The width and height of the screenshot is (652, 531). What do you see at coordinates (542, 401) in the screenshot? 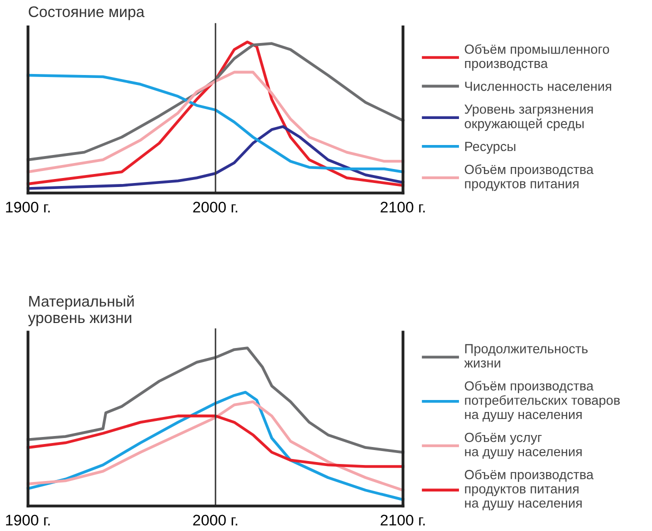
I see `legend-label: Объём производства потребительских товаров на душу населения` at bounding box center [542, 401].